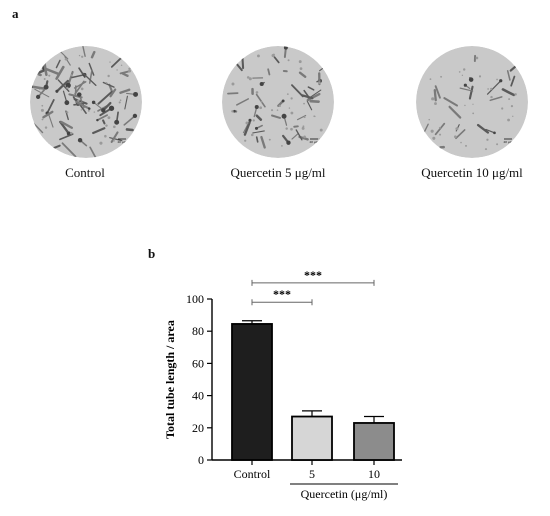 Image resolution: width=550 pixels, height=516 pixels. Describe the element at coordinates (170, 379) in the screenshot. I see `y-axis-label: Total tube length / area` at that location.